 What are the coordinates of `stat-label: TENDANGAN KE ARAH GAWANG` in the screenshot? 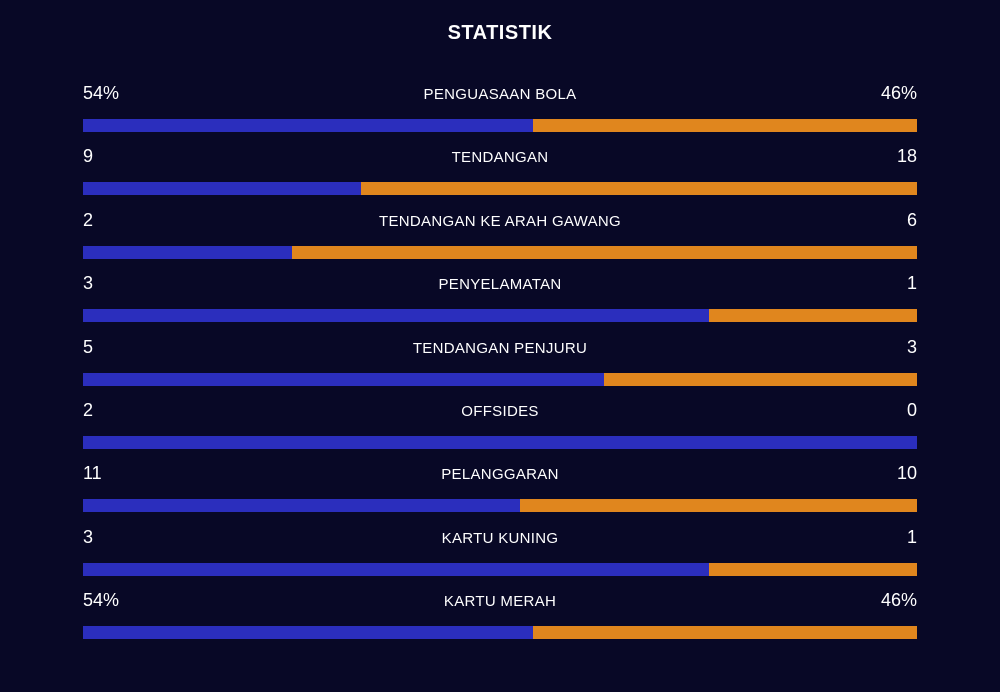 It's located at (500, 221).